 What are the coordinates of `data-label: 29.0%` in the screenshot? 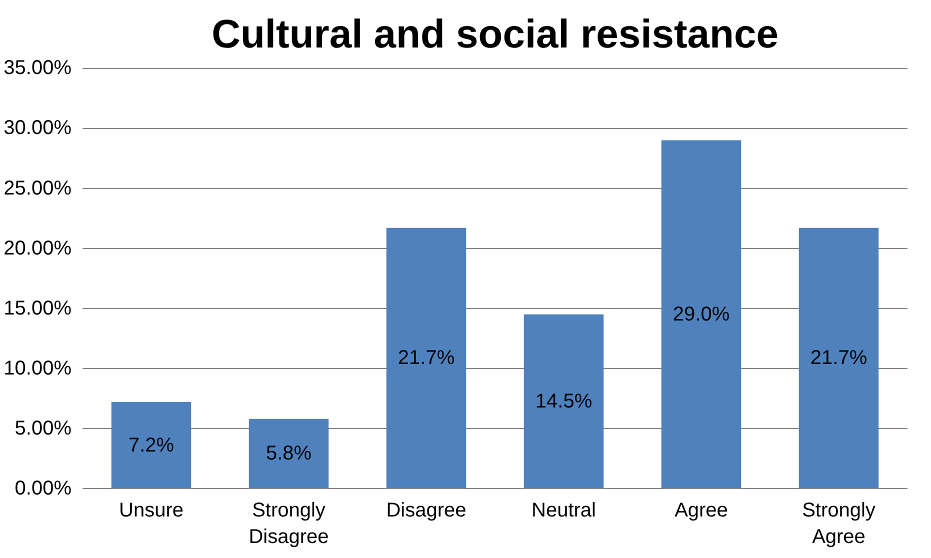 It's located at (701, 314).